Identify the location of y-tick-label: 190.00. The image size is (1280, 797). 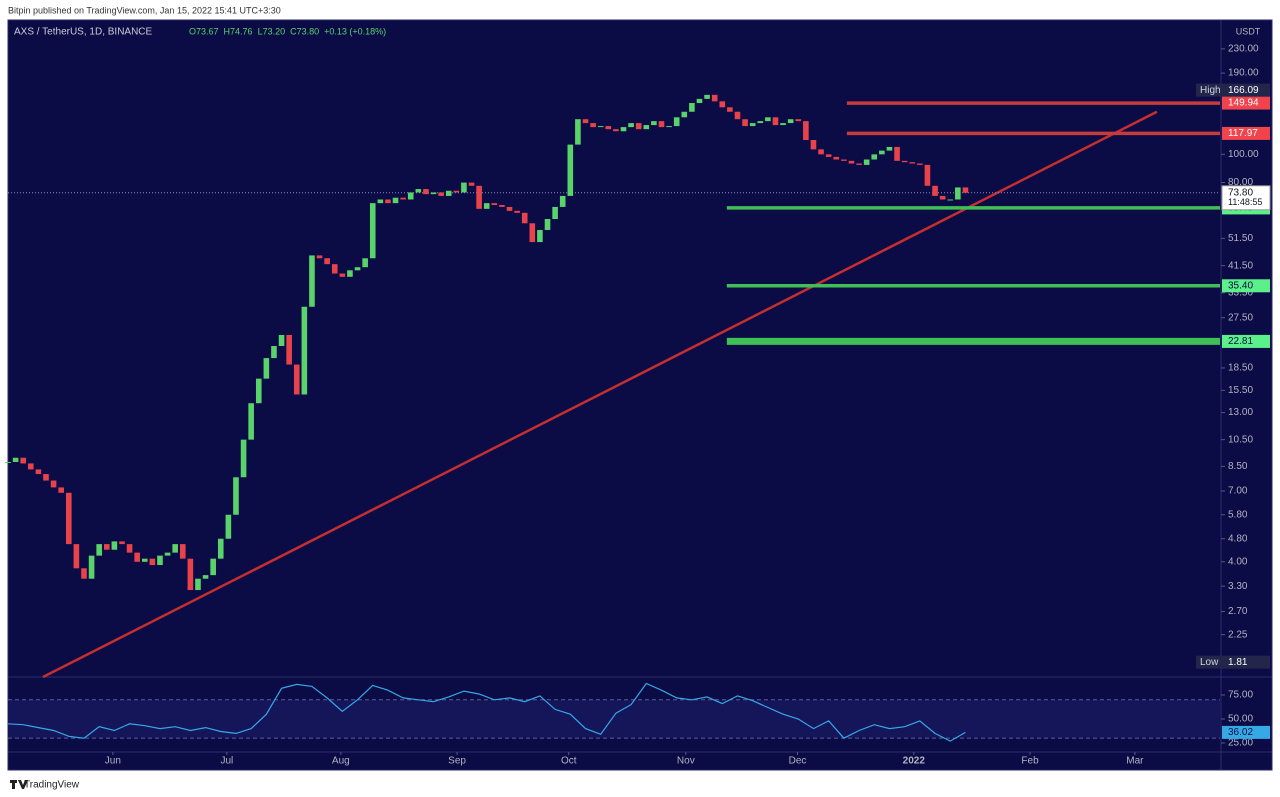
(1243, 73).